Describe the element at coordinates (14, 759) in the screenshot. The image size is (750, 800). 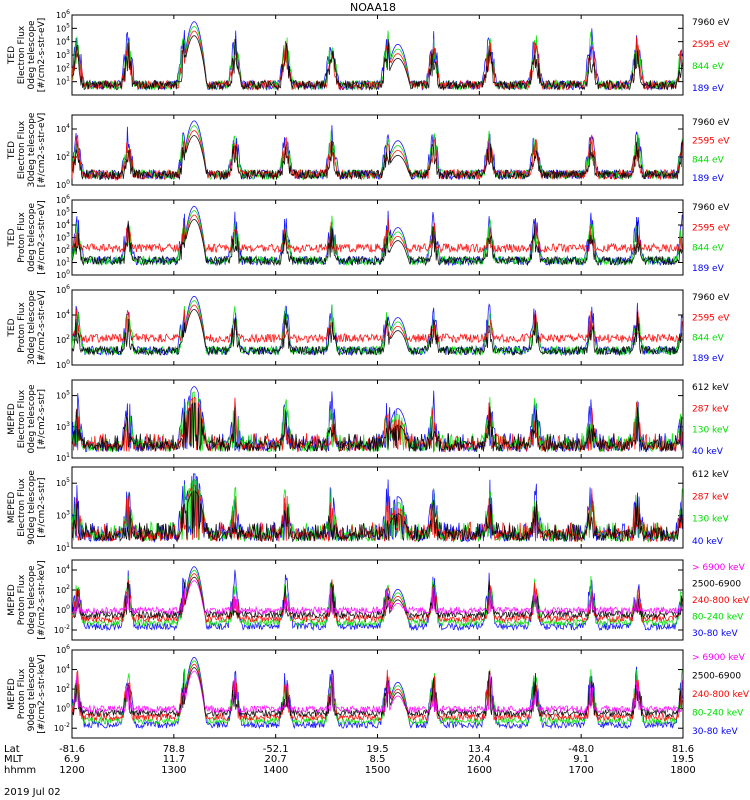
I see `x-row-label: MLT` at that location.